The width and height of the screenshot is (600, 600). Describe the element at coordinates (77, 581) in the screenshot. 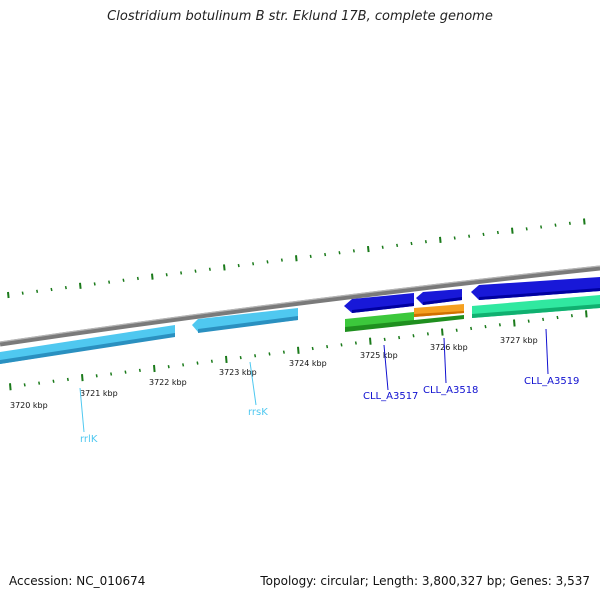

I see `accession-text: Accession: NC_010674` at that location.